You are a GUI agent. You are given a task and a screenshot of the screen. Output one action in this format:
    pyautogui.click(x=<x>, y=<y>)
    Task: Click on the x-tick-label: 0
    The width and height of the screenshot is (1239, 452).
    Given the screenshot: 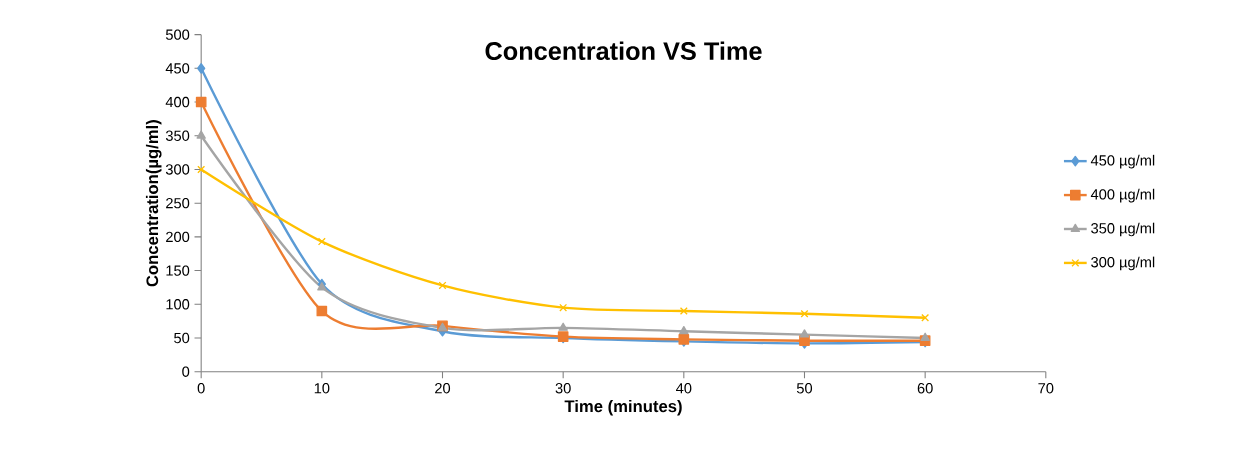 What is the action you would take?
    pyautogui.click(x=201, y=388)
    